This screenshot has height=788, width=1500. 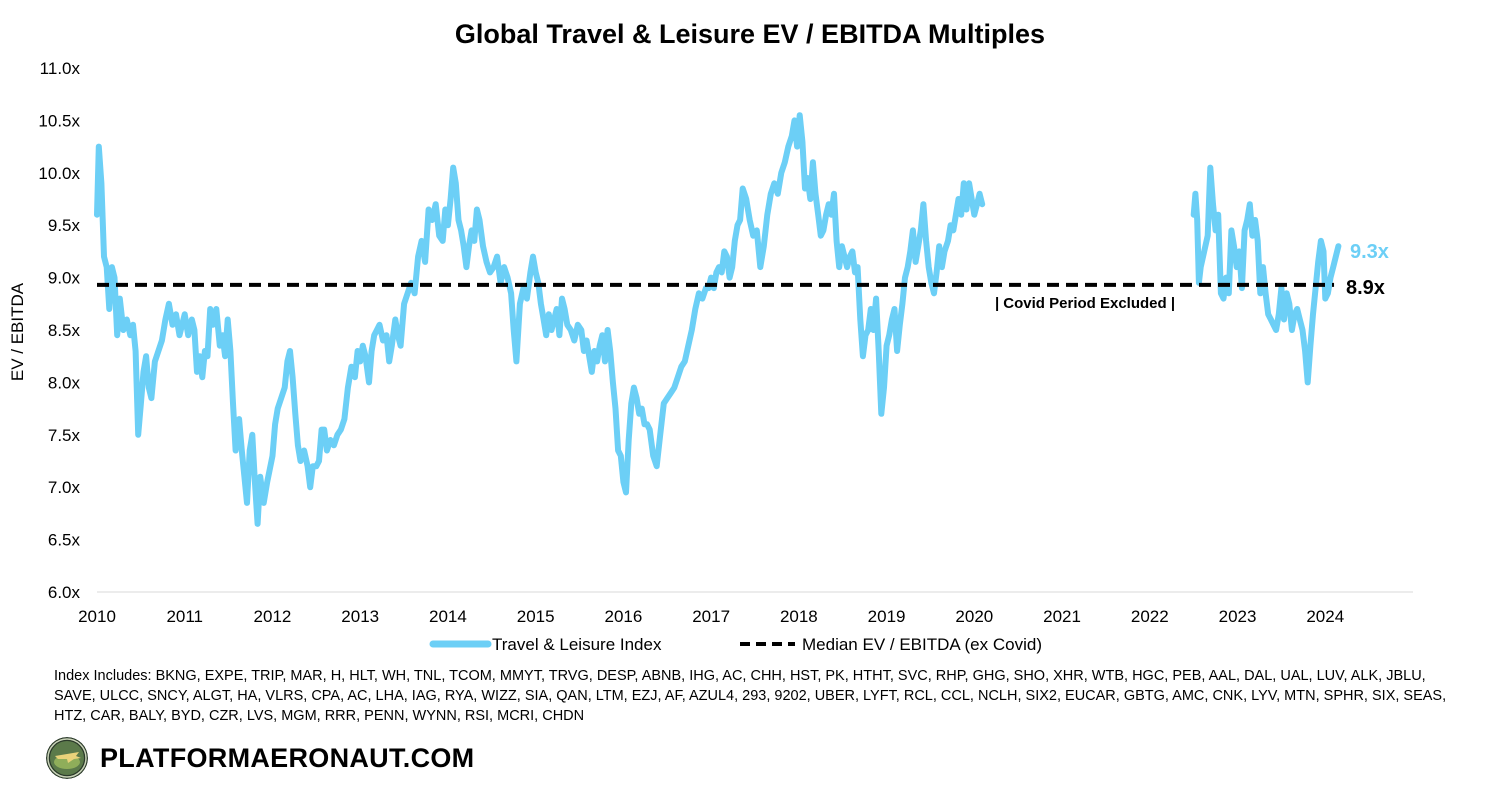 I want to click on brand: PLATFORMAERONAUT.COM, so click(x=260, y=758).